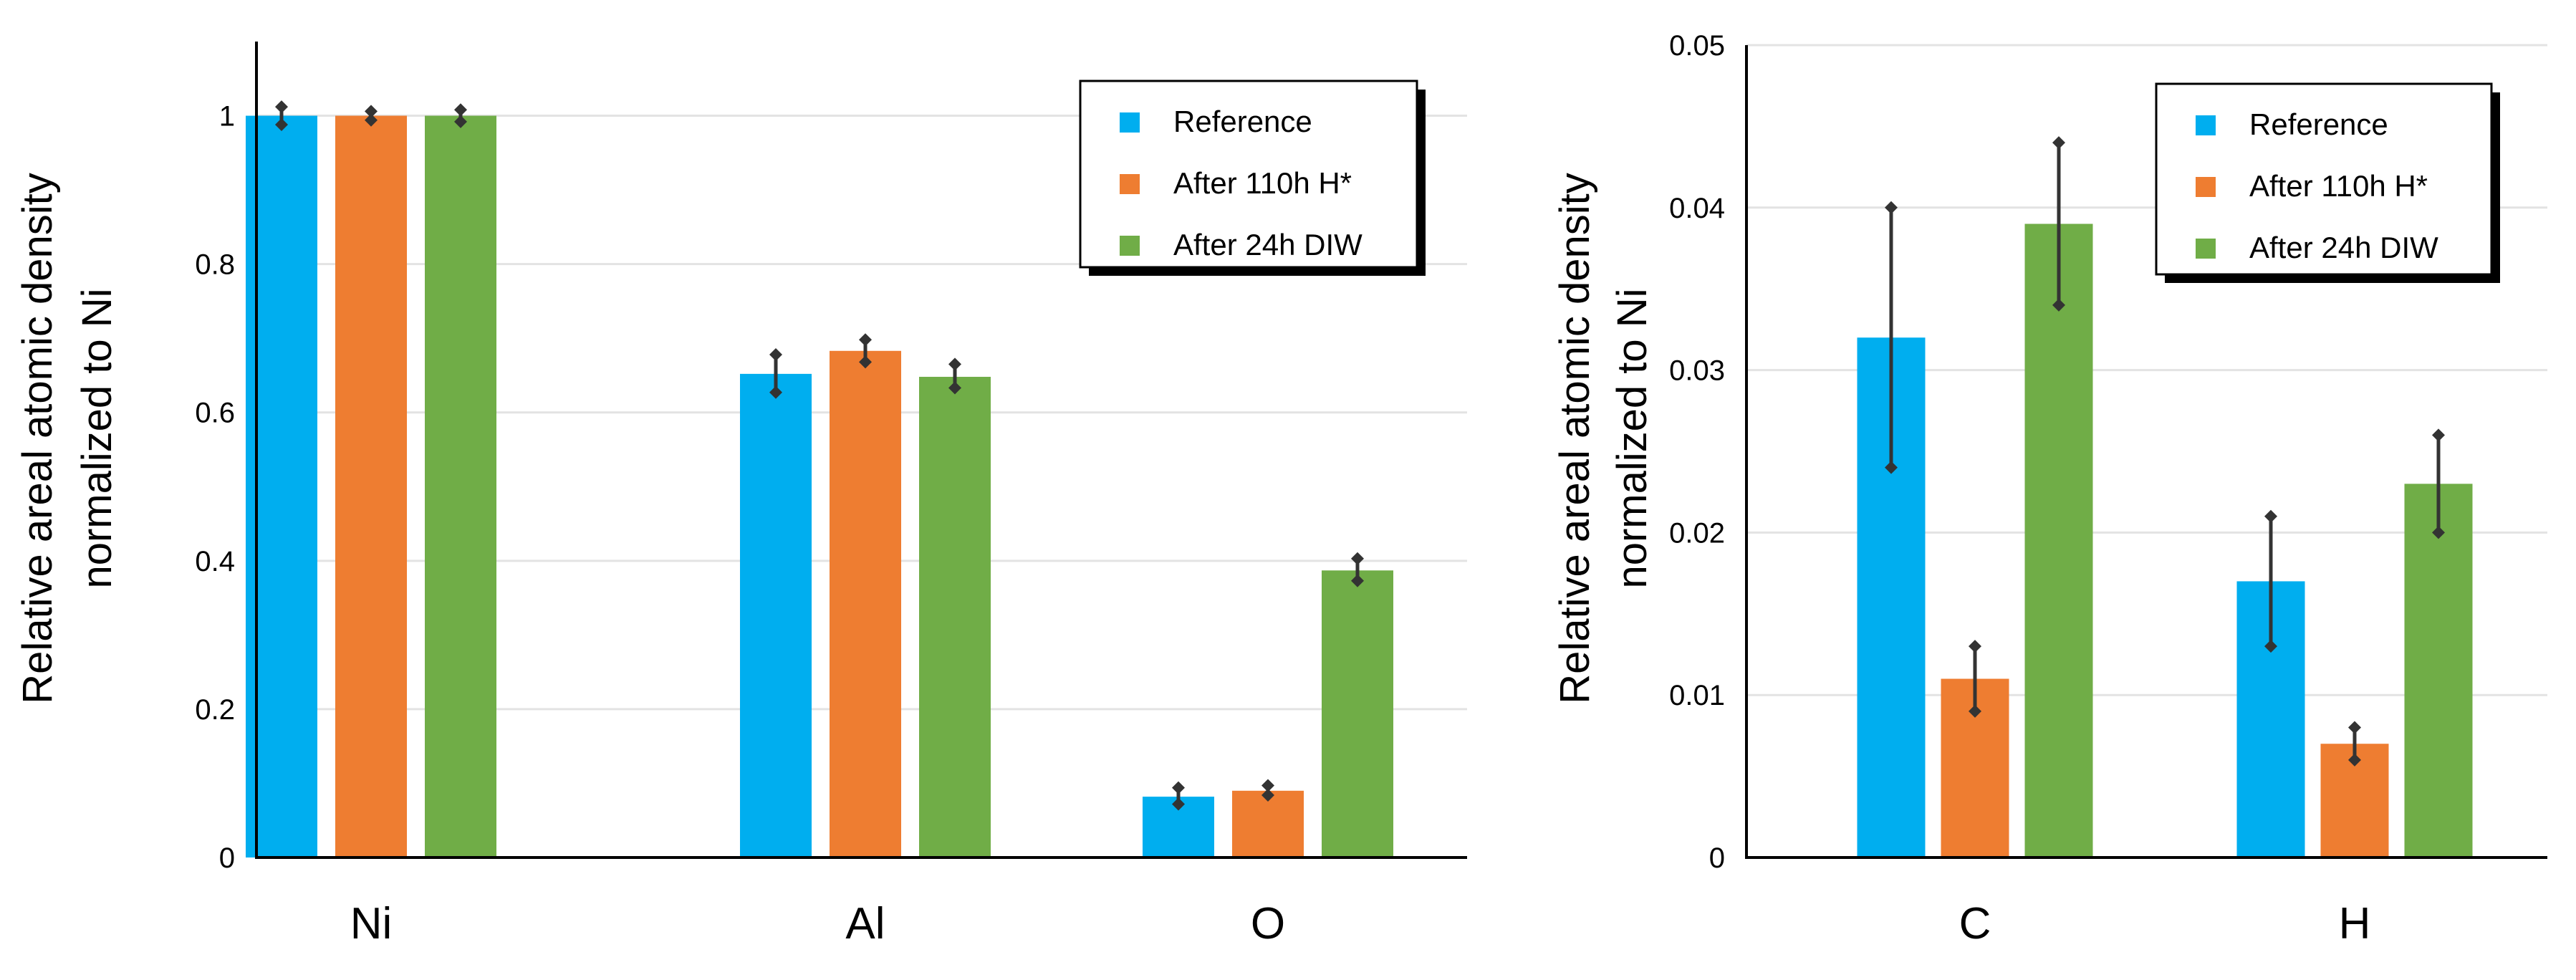 Image resolution: width=2576 pixels, height=980 pixels. Describe the element at coordinates (227, 117) in the screenshot. I see `y-tick-label: 1` at that location.